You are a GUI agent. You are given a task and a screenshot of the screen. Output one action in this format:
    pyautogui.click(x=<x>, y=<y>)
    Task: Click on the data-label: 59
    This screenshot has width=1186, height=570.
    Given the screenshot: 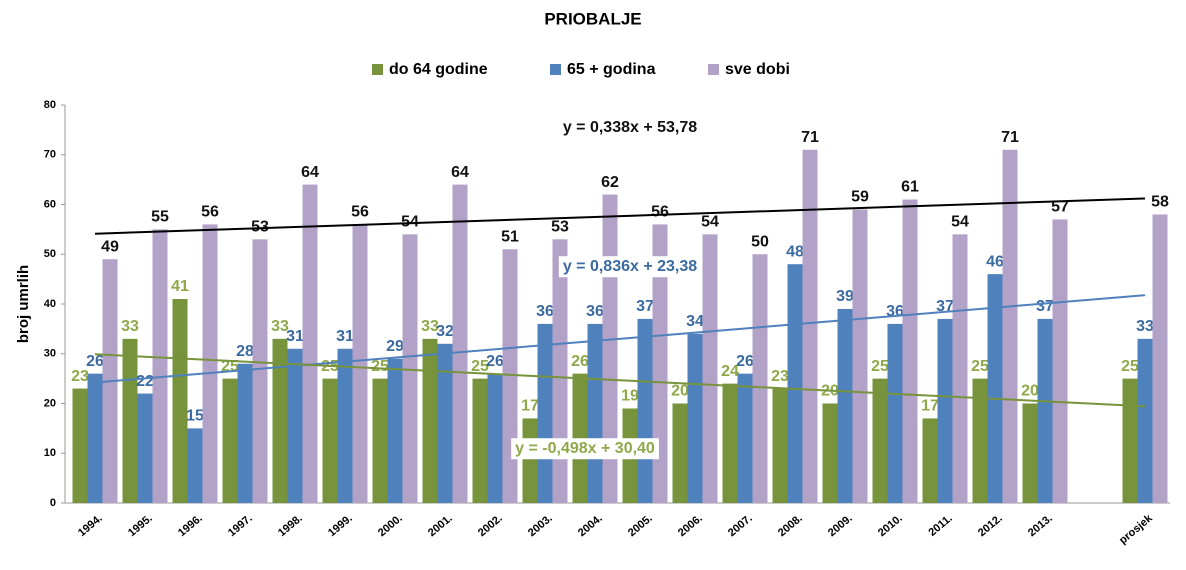 What is the action you would take?
    pyautogui.click(x=860, y=197)
    